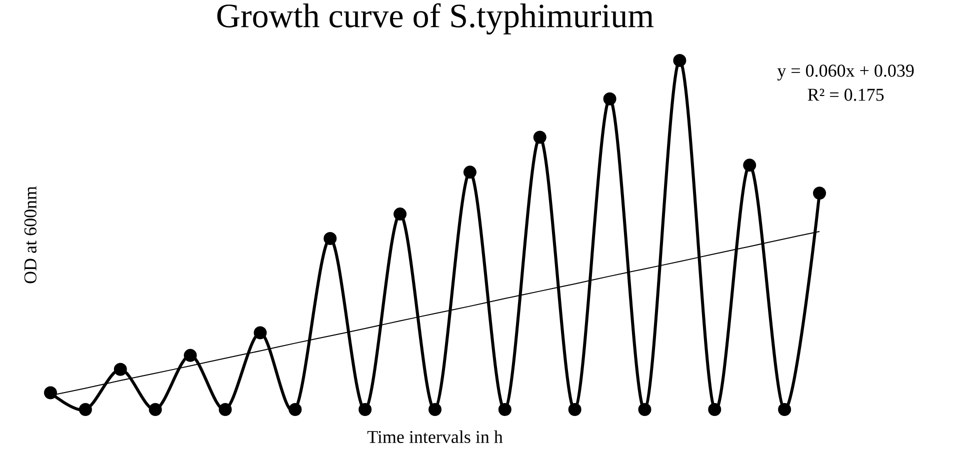  Describe the element at coordinates (435, 437) in the screenshot. I see `x-axis-title: Time intervals in h` at that location.